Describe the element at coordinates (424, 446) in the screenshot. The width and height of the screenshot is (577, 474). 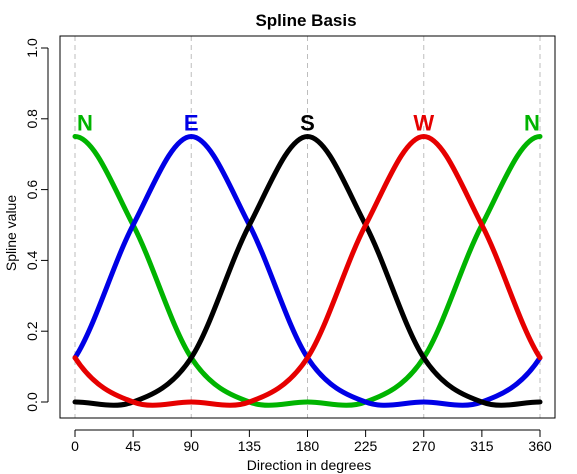
I see `x-tick-label-270: 270` at that location.